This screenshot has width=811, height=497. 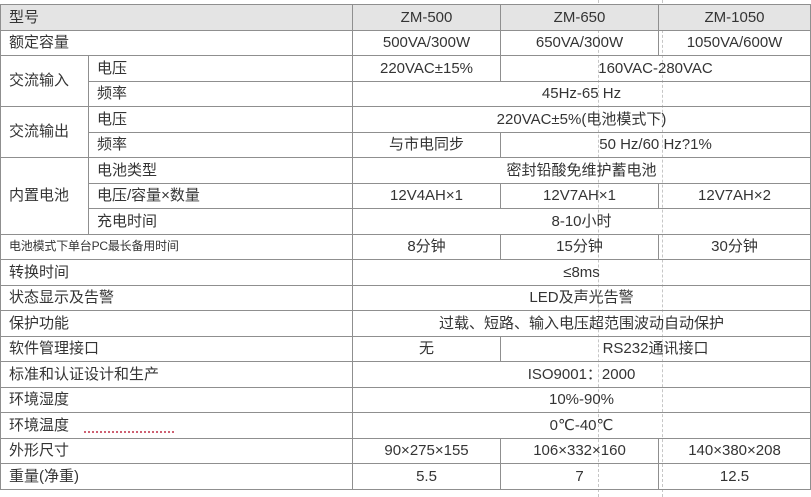 I want to click on row-label-cell: 软件管理接口, so click(x=177, y=349).